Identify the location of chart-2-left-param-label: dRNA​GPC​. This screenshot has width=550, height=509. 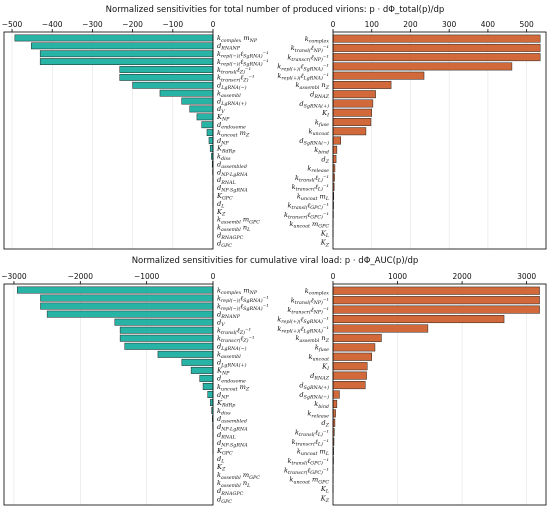
(230, 492).